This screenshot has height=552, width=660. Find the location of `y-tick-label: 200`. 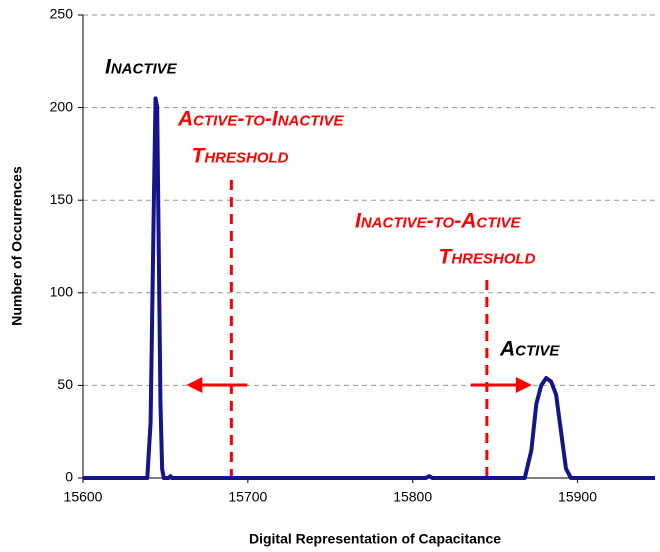

y-tick-label: 200 is located at coordinates (62, 106).